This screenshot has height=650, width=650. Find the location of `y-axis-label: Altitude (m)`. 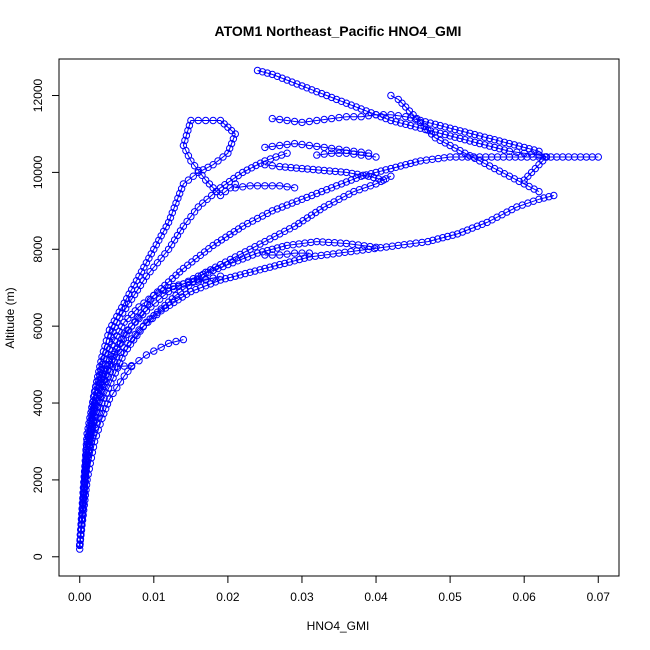

y-axis-label: Altitude (m) is located at coordinates (10, 317).